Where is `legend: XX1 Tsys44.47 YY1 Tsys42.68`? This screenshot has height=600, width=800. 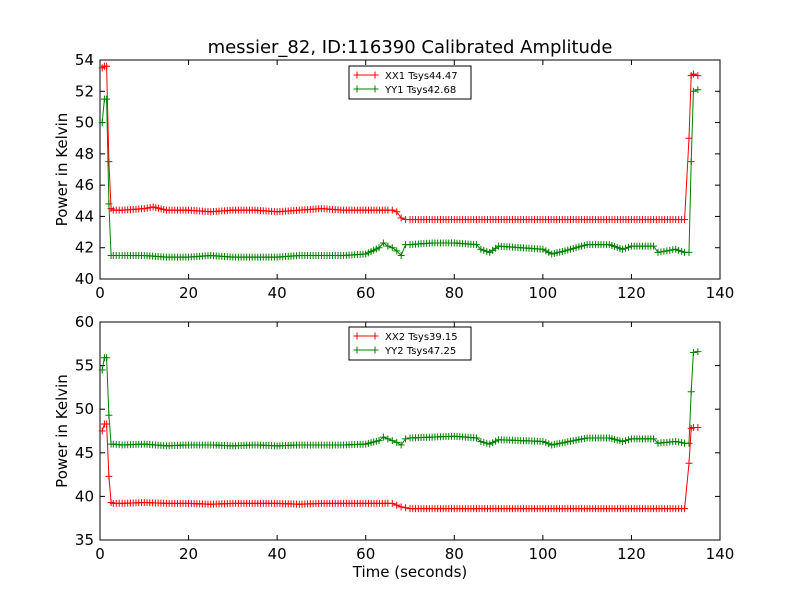
legend: XX1 Tsys44.47 YY1 Tsys42.68 is located at coordinates (410, 82).